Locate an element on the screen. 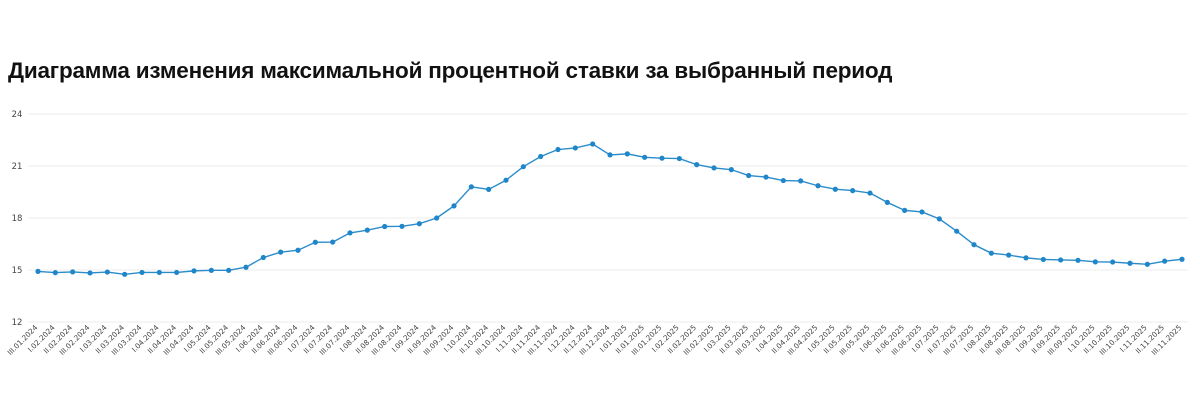  y-tick-label: 12 is located at coordinates (17, 323).